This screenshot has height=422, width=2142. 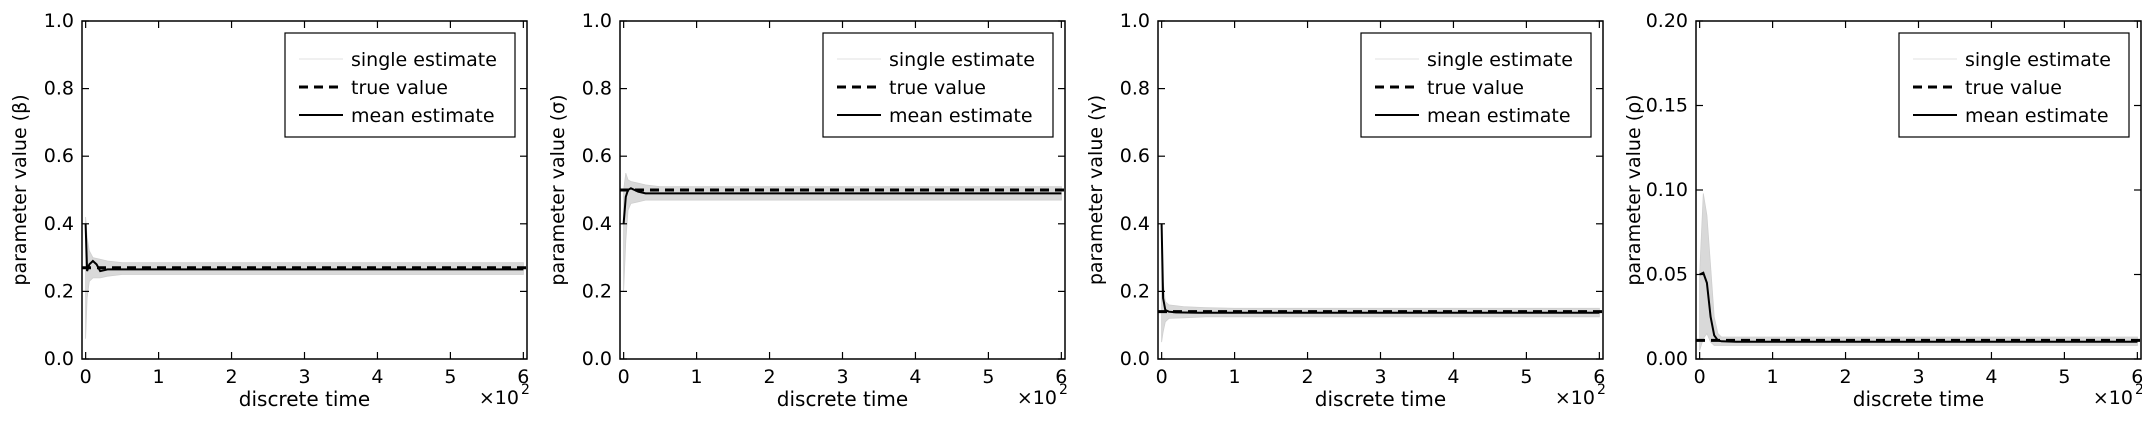 I want to click on y-axis-label: parameter value (γ), so click(x=1096, y=190).